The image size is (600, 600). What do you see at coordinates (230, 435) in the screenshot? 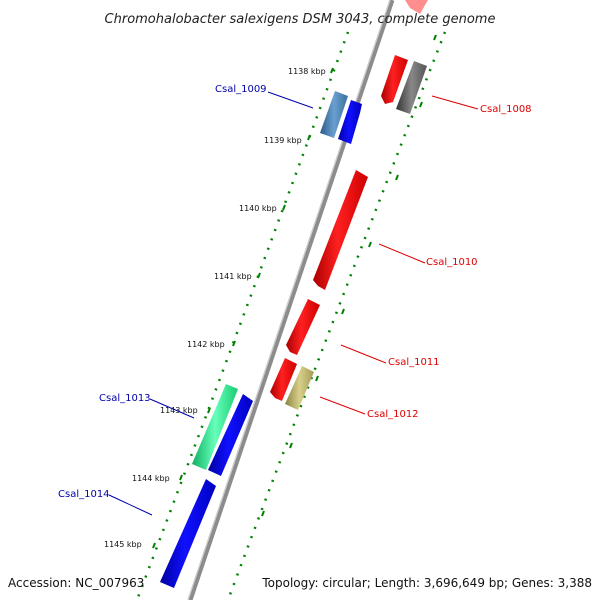
I see `feature-csal-1013-blue` at bounding box center [230, 435].